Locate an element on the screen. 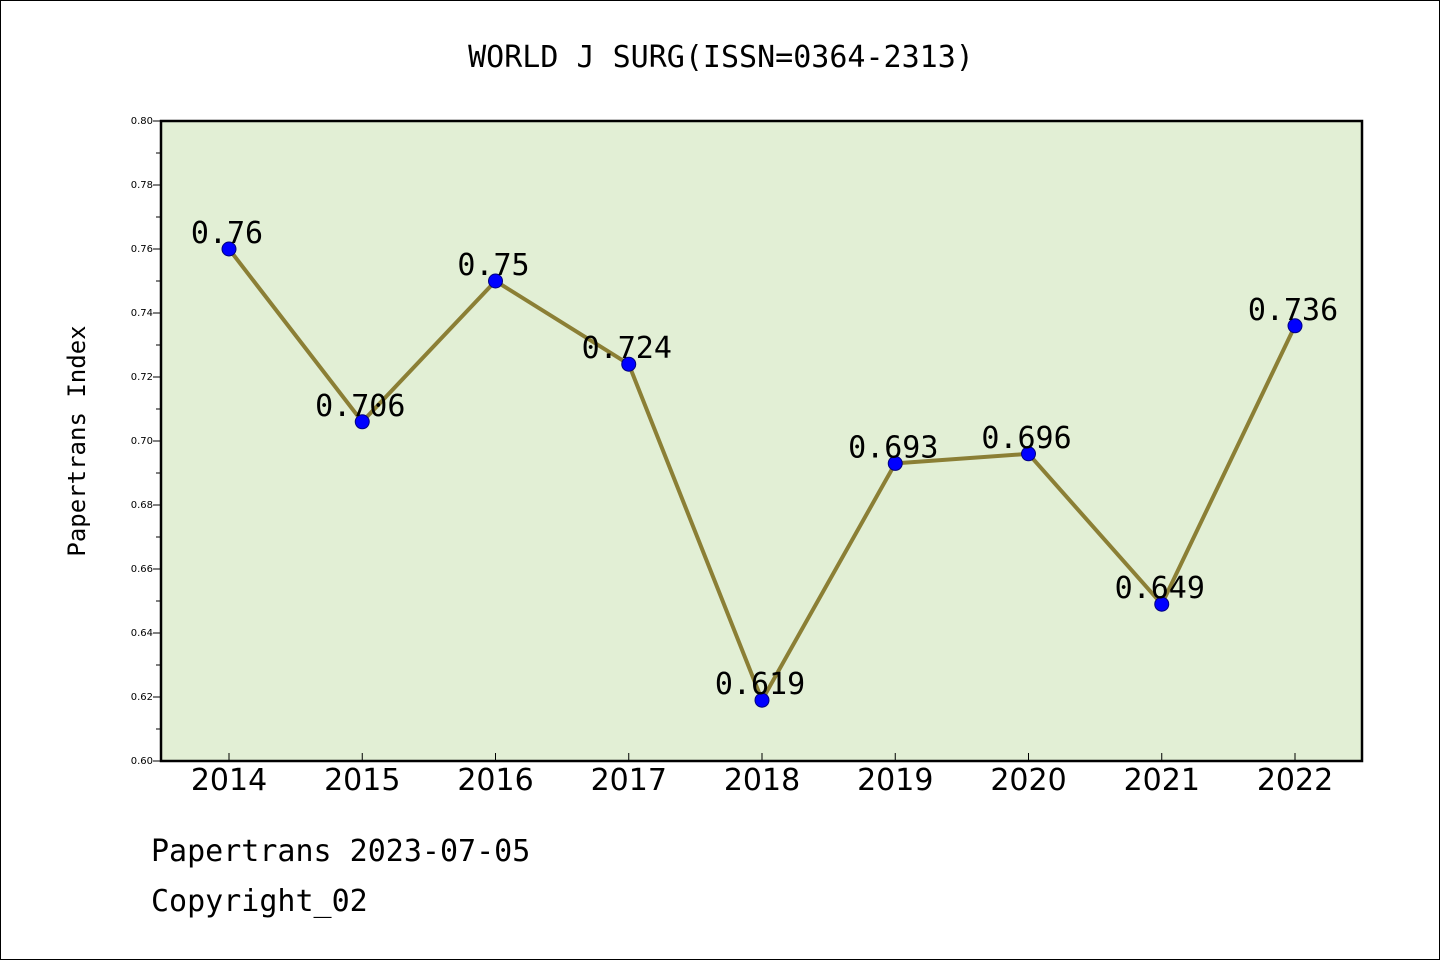 Image resolution: width=1440 pixels, height=960 pixels. data-label: 0.76 is located at coordinates (227, 233).